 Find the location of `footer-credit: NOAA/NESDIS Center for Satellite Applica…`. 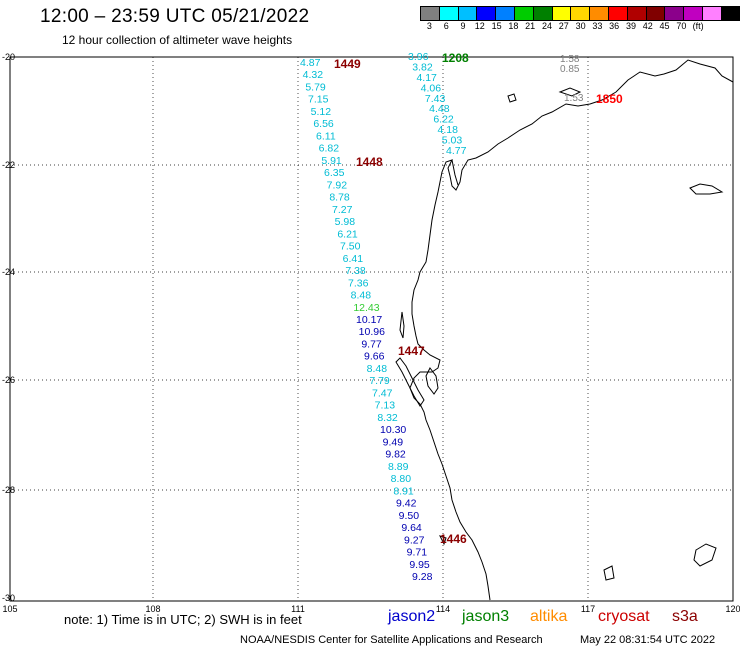

footer-credit: NOAA/NESDIS Center for Satellite Applica… is located at coordinates (391, 640).